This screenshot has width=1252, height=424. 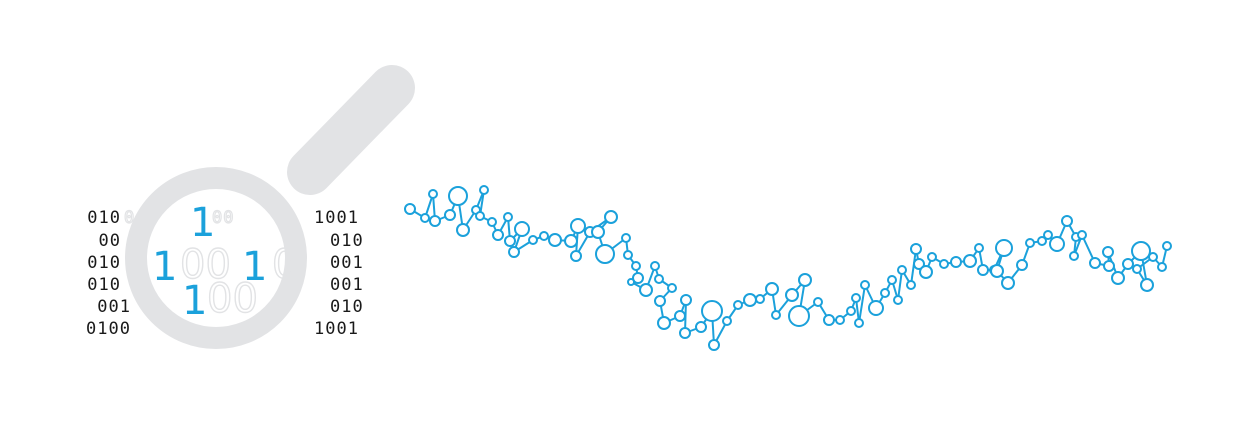 I want to click on binary-right-column: 1001 010 001 001 010 1001, so click(x=339, y=273).